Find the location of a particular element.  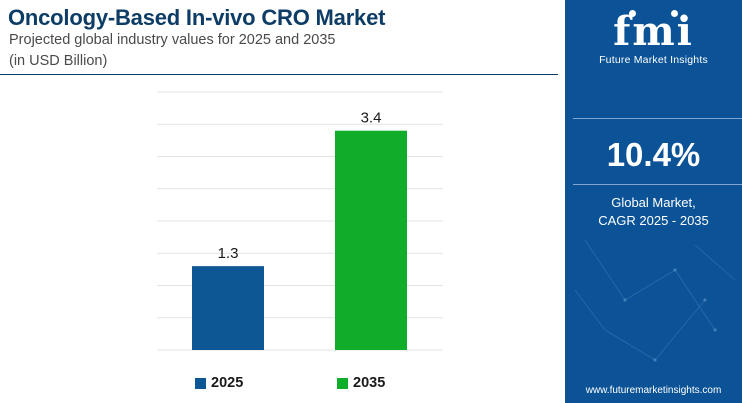

fmi-logo: fmi Future Market Insights is located at coordinates (653, 37).